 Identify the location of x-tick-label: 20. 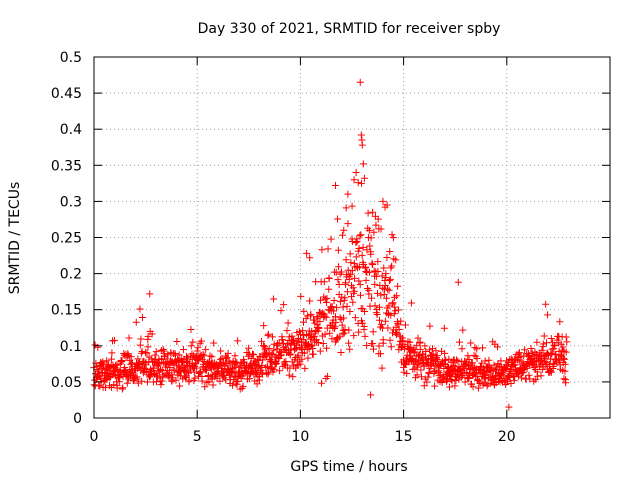
(507, 437).